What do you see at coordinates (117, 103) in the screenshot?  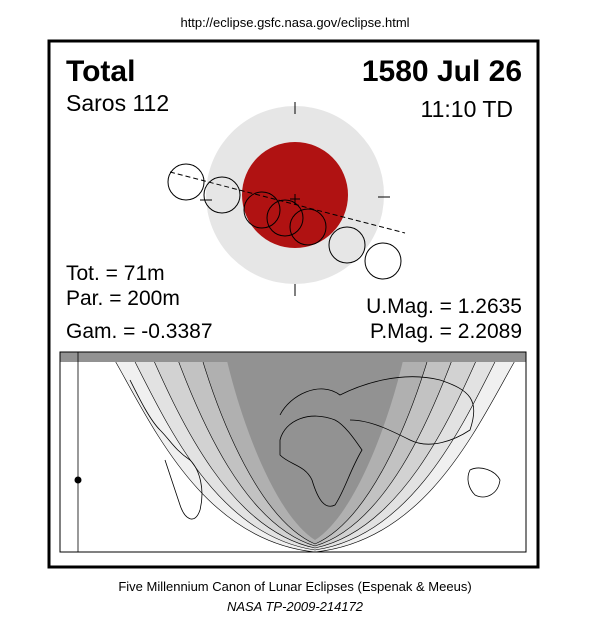 I see `saros: Saros 112` at bounding box center [117, 103].